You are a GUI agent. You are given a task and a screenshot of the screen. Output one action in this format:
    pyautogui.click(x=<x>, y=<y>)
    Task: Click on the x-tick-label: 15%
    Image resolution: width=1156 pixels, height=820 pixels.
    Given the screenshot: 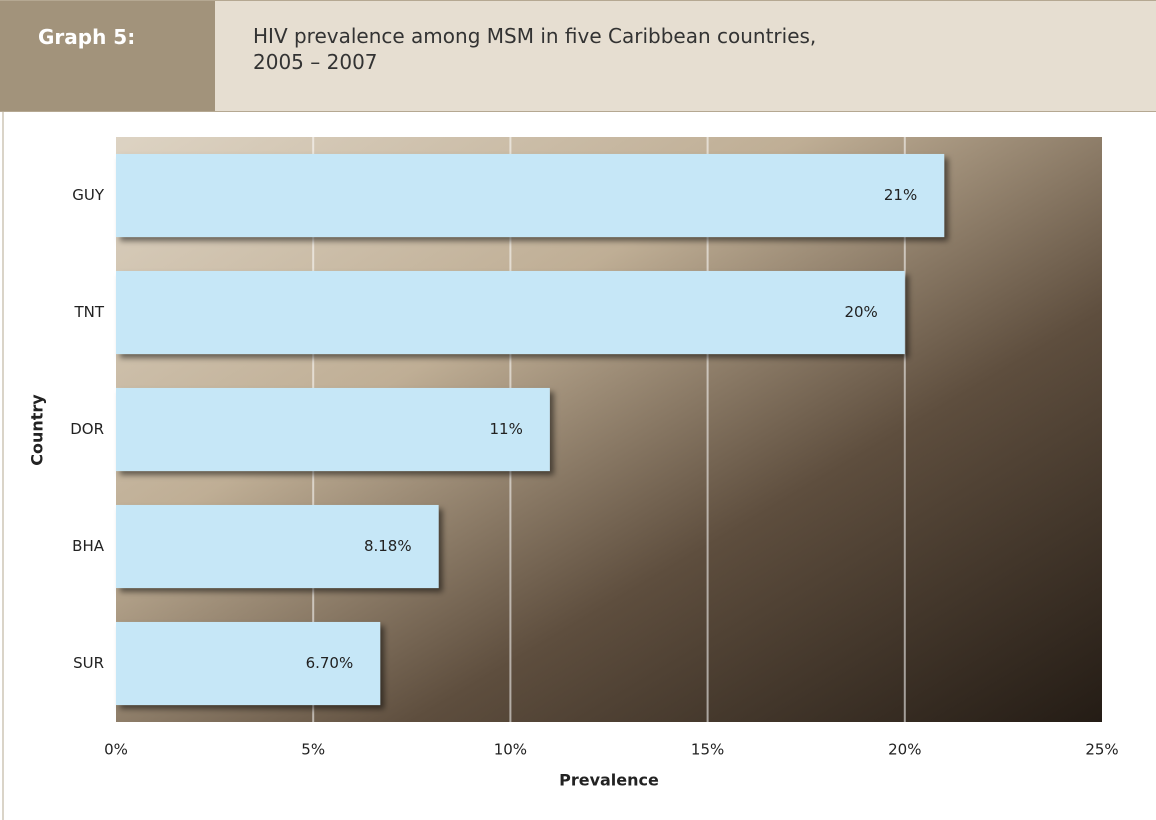 What is the action you would take?
    pyautogui.click(x=707, y=750)
    